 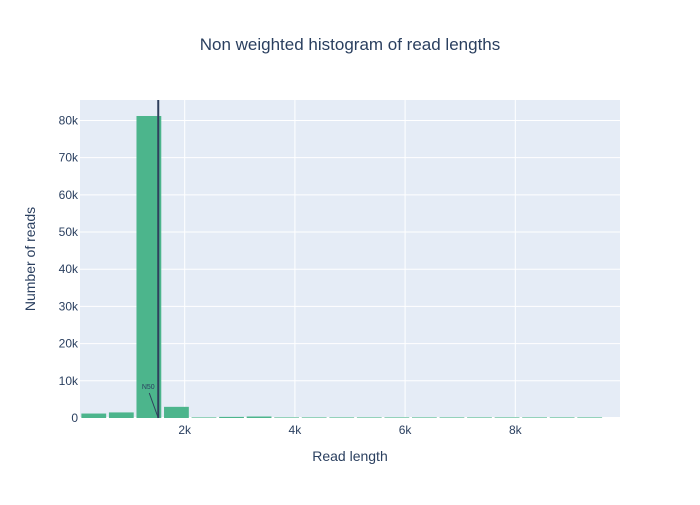 What do you see at coordinates (151, 259) in the screenshot?
I see `n50-marker: N50` at bounding box center [151, 259].